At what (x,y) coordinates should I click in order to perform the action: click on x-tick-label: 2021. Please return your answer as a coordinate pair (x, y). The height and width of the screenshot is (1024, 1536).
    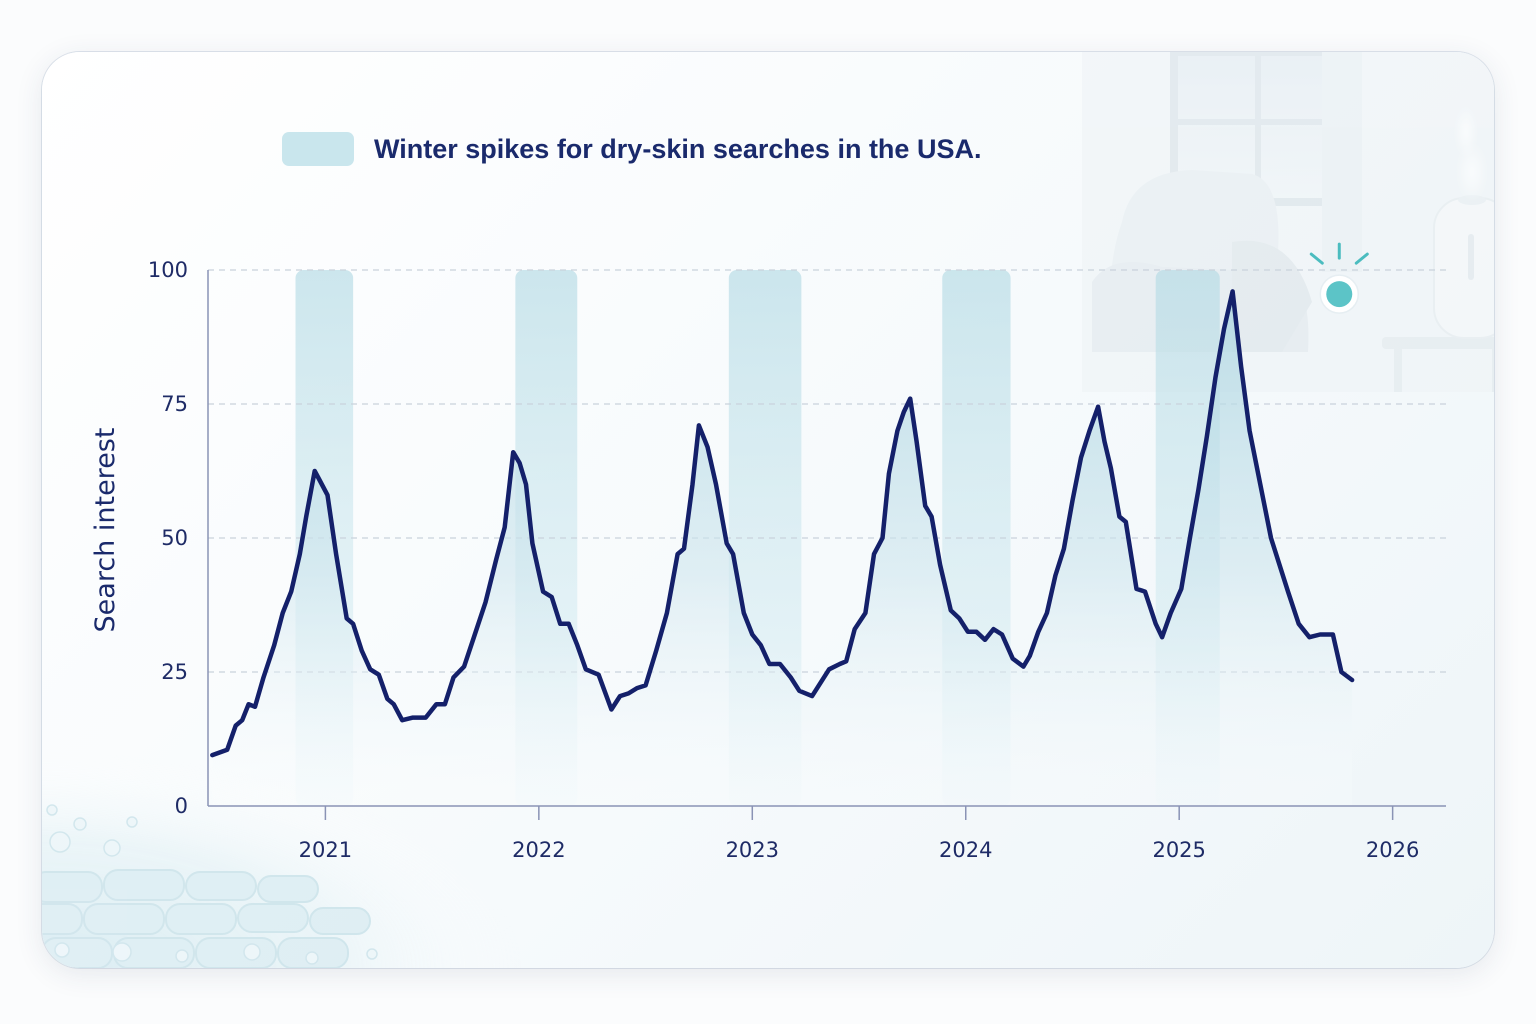
    Looking at the image, I should click on (325, 850).